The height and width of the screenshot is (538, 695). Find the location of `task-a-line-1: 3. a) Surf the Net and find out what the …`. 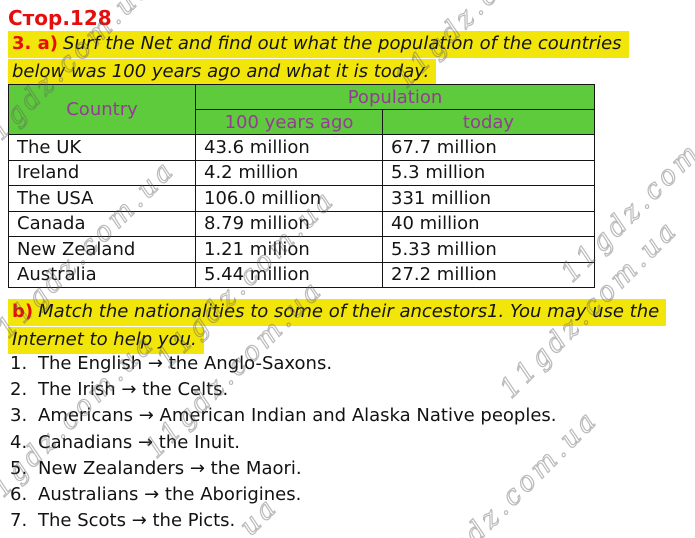

task-a-line-1: 3. a) Surf the Net and find out what the … is located at coordinates (318, 44).